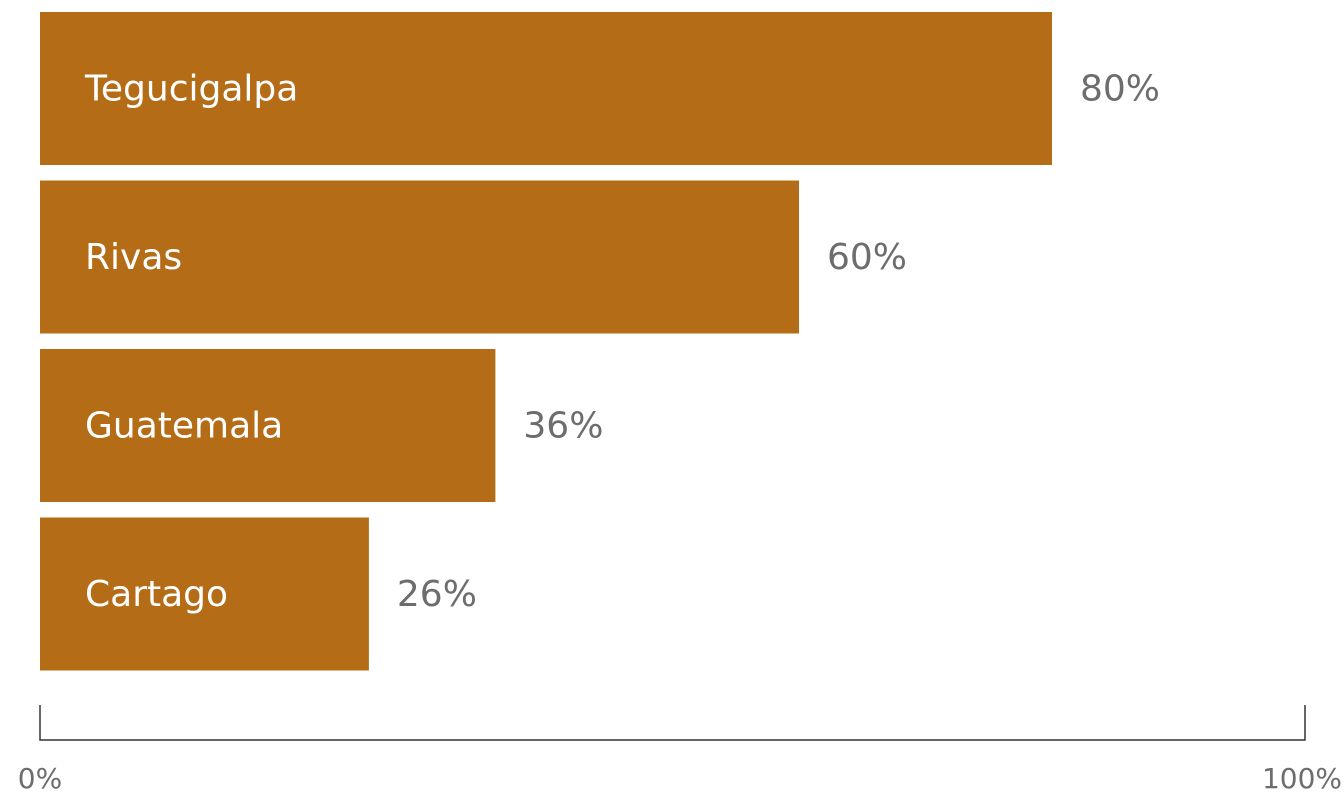 Image resolution: width=1344 pixels, height=803 pixels. Describe the element at coordinates (40, 778) in the screenshot. I see `x-tick-label-min: 0%` at that location.